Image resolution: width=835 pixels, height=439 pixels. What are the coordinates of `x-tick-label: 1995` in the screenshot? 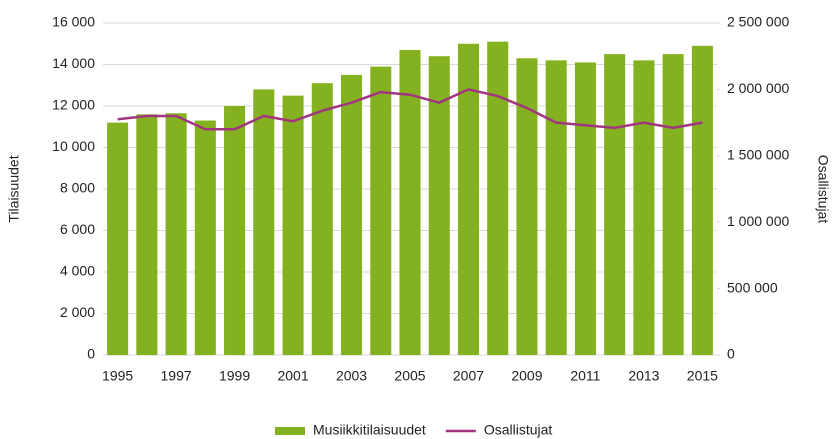 It's located at (117, 376).